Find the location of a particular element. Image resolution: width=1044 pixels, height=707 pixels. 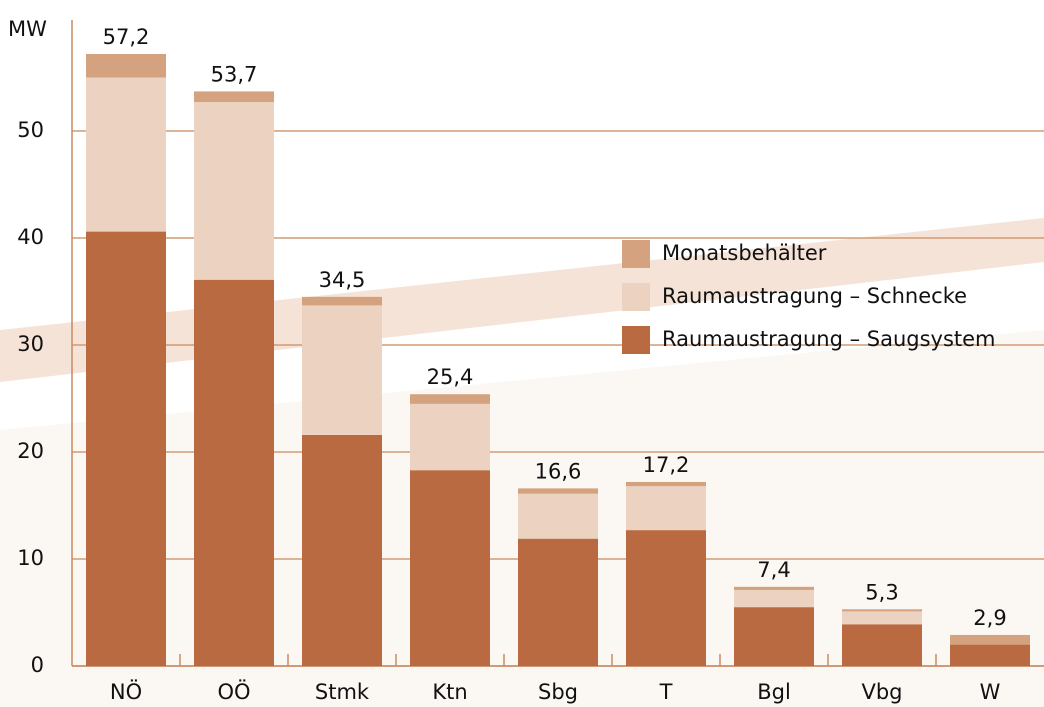

legend-label: Raumaustragung – Saugsystem is located at coordinates (829, 339).